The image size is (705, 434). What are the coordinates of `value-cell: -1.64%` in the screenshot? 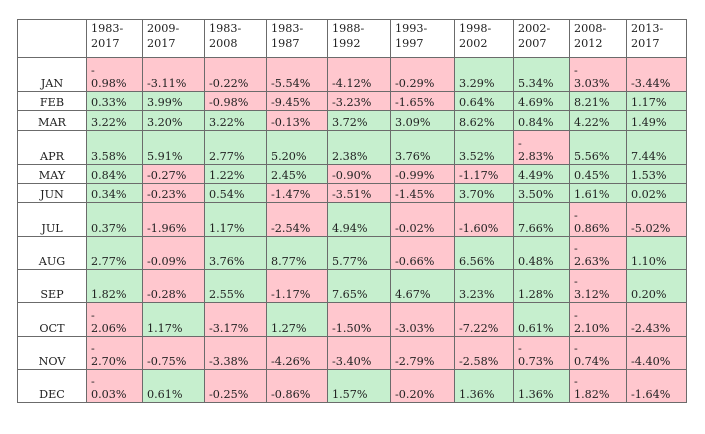 It's located at (656, 386).